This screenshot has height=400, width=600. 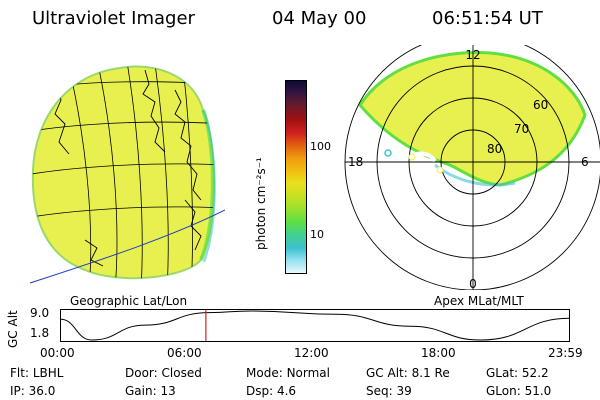 What do you see at coordinates (127, 246) in the screenshot?
I see `equator-line` at bounding box center [127, 246].